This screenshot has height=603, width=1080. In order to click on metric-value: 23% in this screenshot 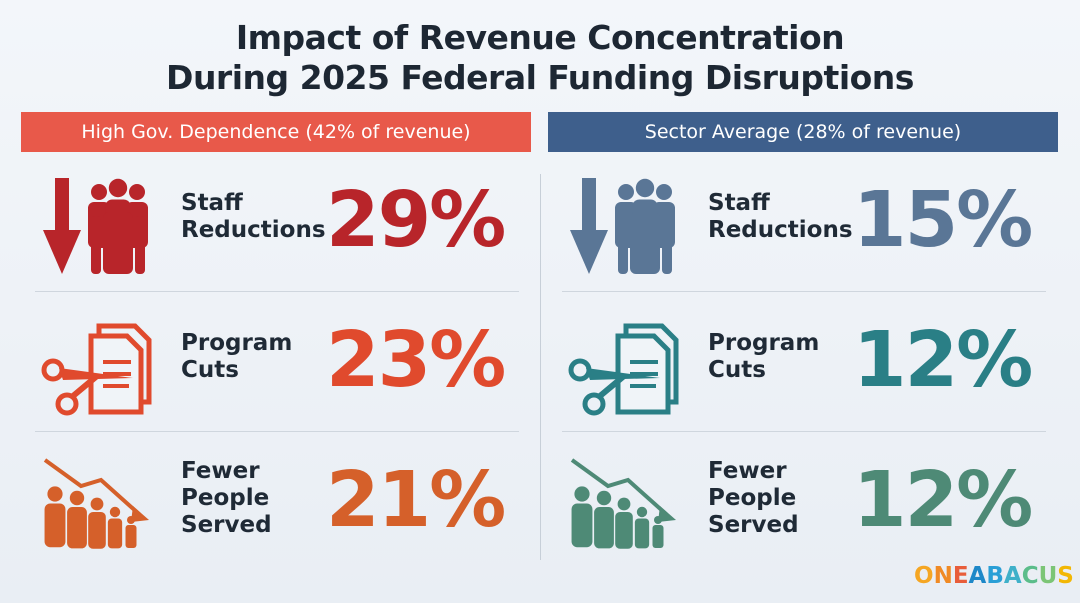, I will do `click(416, 360)`.